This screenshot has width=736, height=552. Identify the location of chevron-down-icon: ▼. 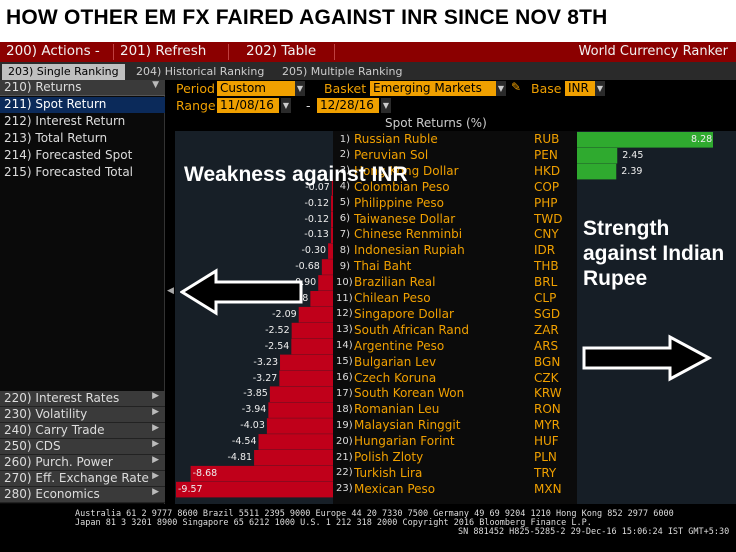
(155, 85).